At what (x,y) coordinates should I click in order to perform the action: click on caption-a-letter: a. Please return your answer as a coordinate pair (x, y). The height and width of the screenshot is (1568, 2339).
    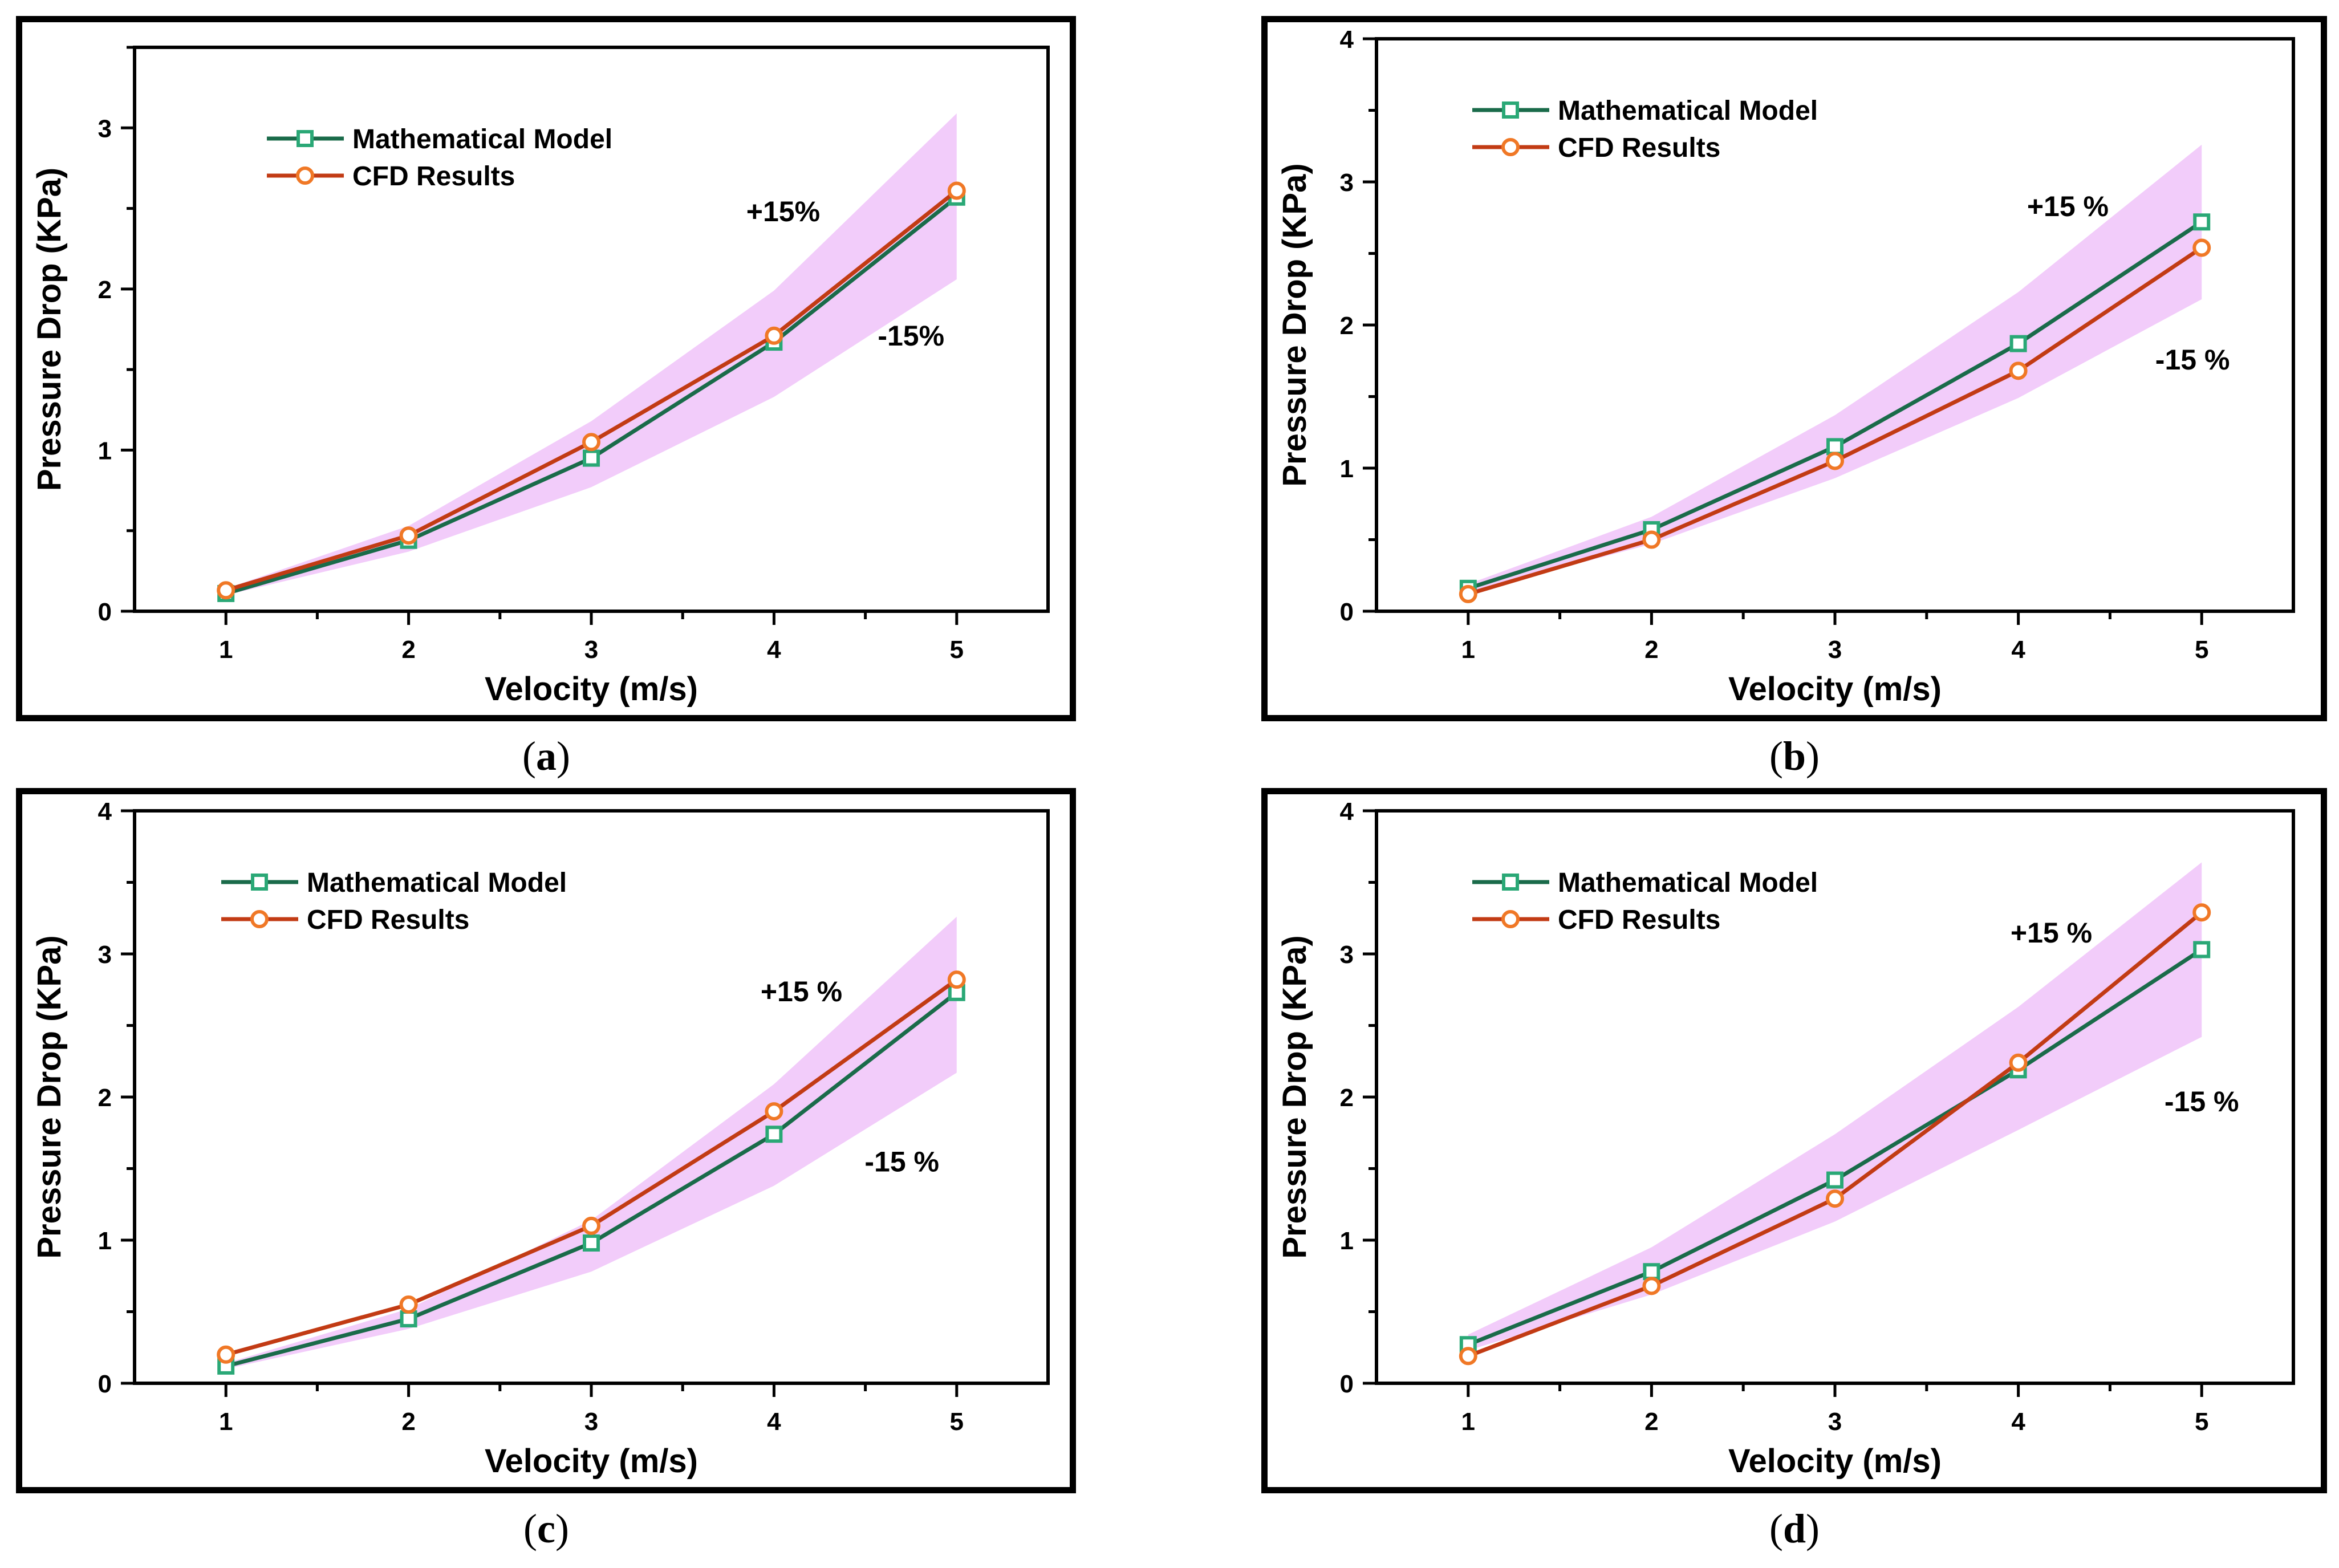
    Looking at the image, I should click on (547, 756).